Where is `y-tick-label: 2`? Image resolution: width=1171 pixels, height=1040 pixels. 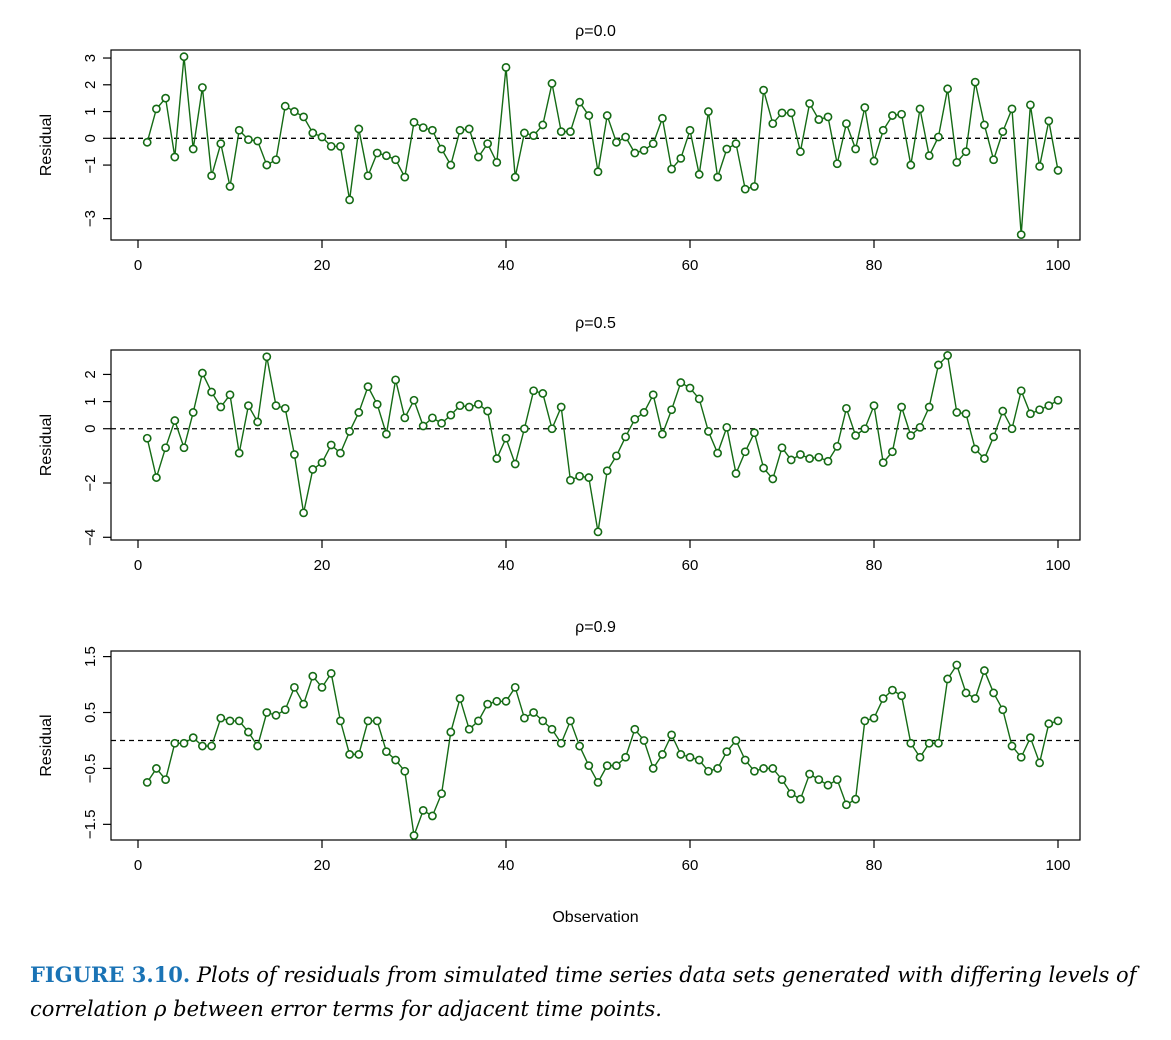
y-tick-label: 2 is located at coordinates (90, 85).